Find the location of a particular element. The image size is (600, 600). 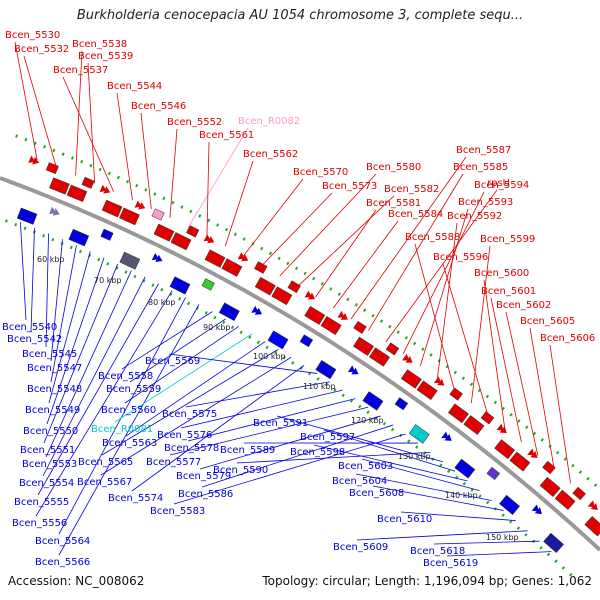

gene-label-top: Bcen_5532 is located at coordinates (41, 49).